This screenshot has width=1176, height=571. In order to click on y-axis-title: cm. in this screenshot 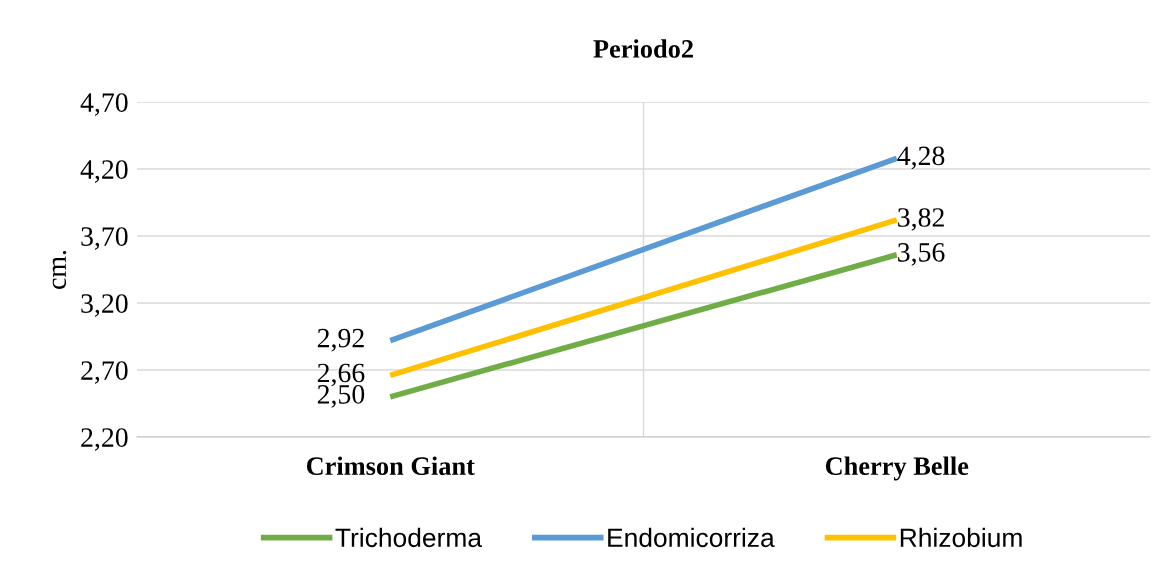, I will do `click(59, 269)`.